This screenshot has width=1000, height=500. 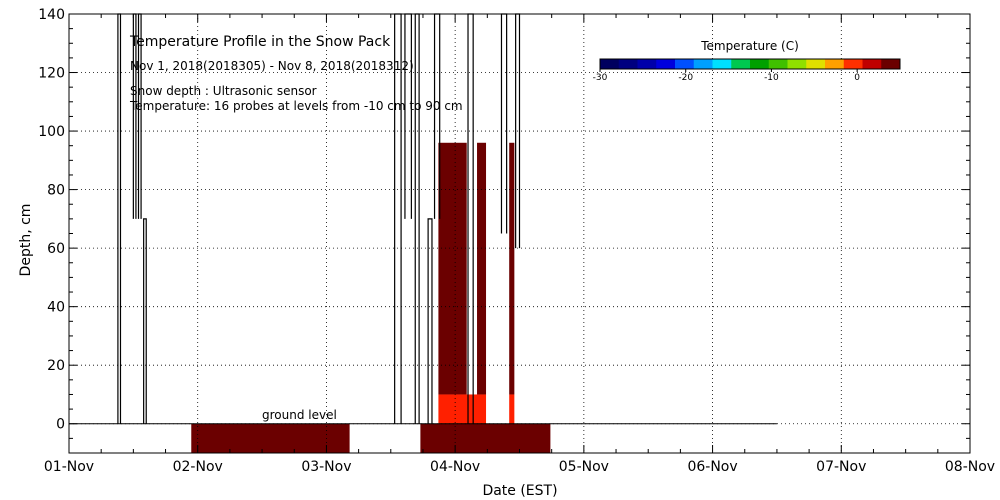 What do you see at coordinates (857, 78) in the screenshot?
I see `colorbar-tick-label: 0` at bounding box center [857, 78].